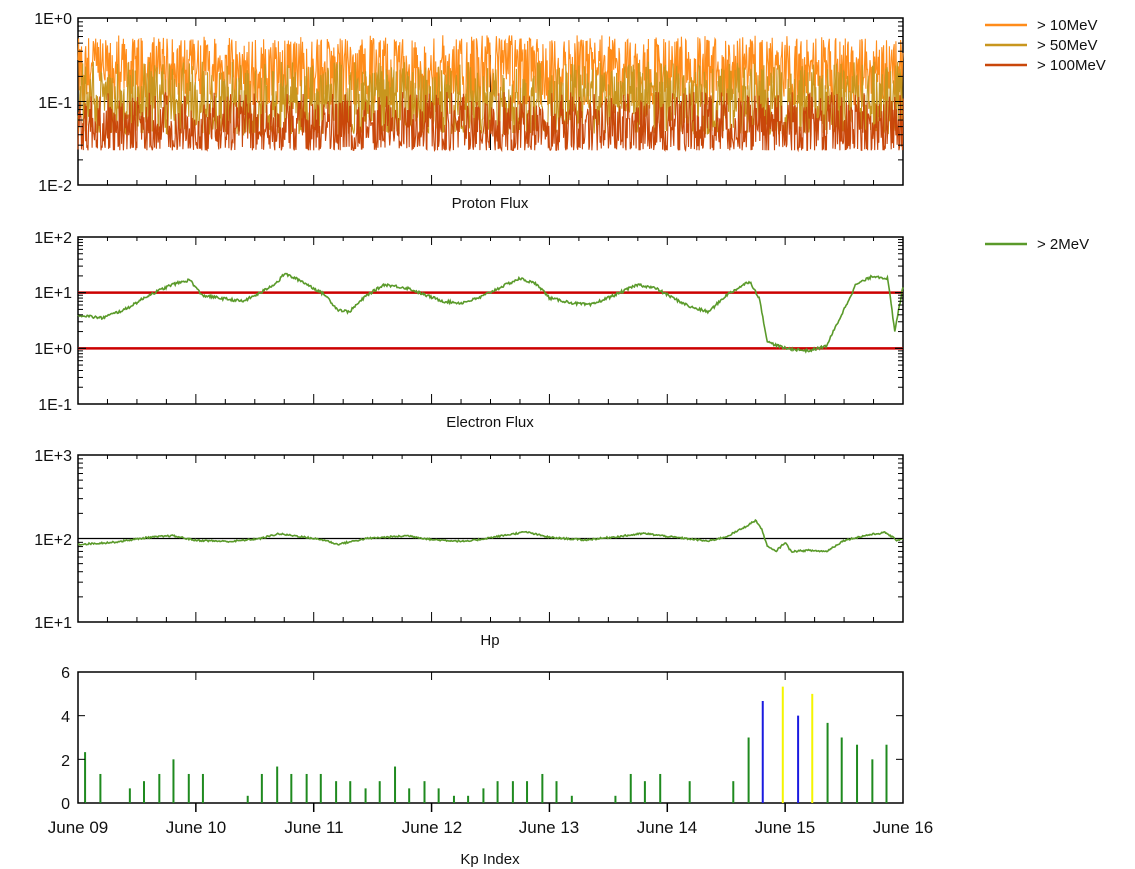  Describe the element at coordinates (1067, 45) in the screenshot. I see `legend-label-50mev: > 50MeV` at that location.